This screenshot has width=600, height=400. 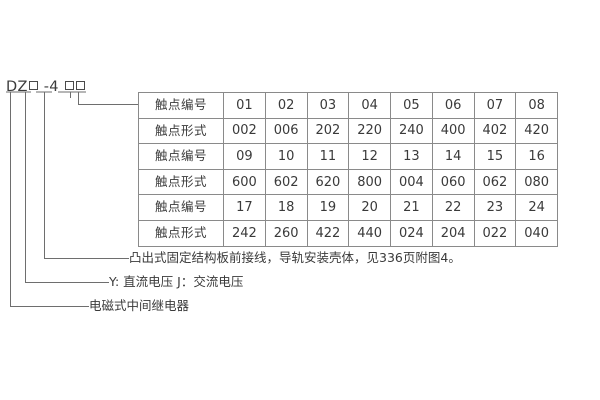 I want to click on table-cell: 062, so click(x=495, y=182).